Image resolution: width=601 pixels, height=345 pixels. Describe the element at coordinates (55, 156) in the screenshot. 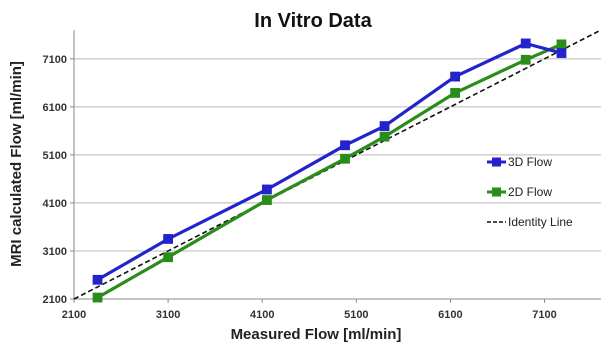

I see `y-tick-label: 5100` at that location.